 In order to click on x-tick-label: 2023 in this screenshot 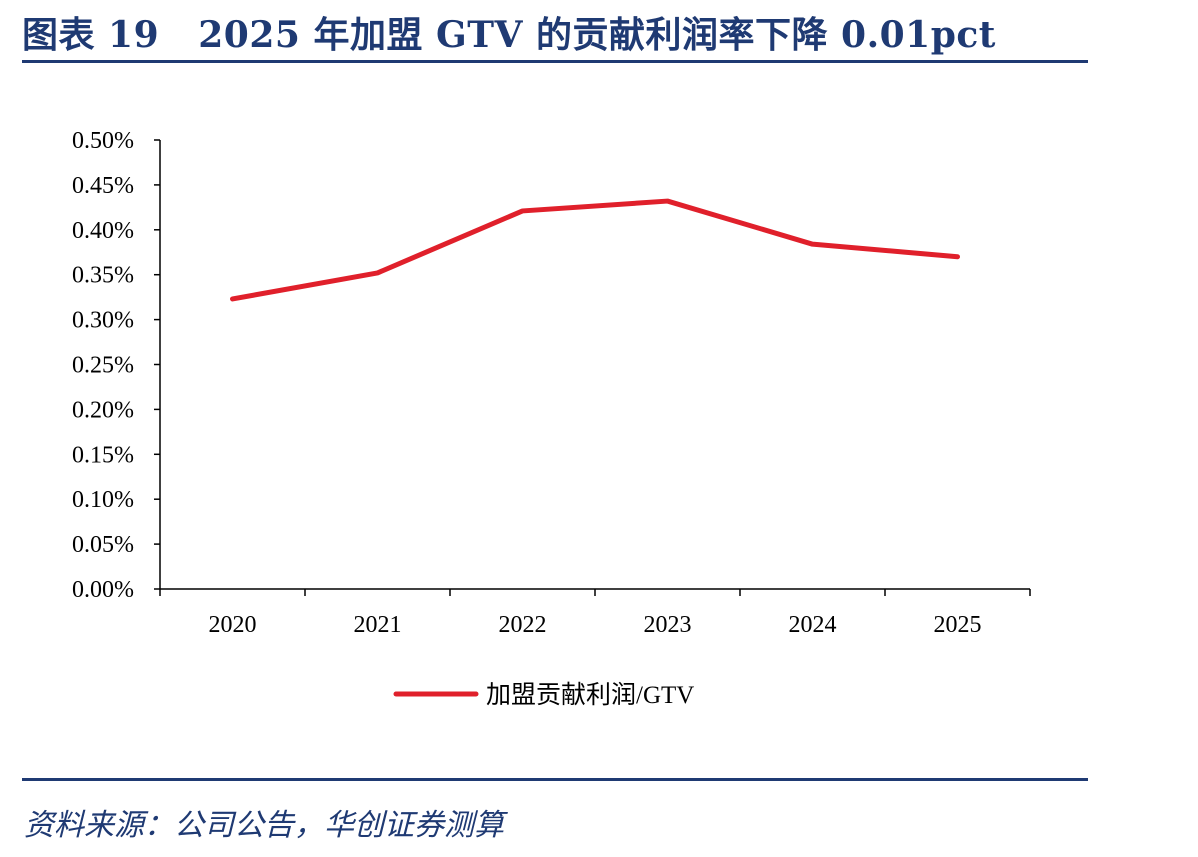, I will do `click(668, 625)`.